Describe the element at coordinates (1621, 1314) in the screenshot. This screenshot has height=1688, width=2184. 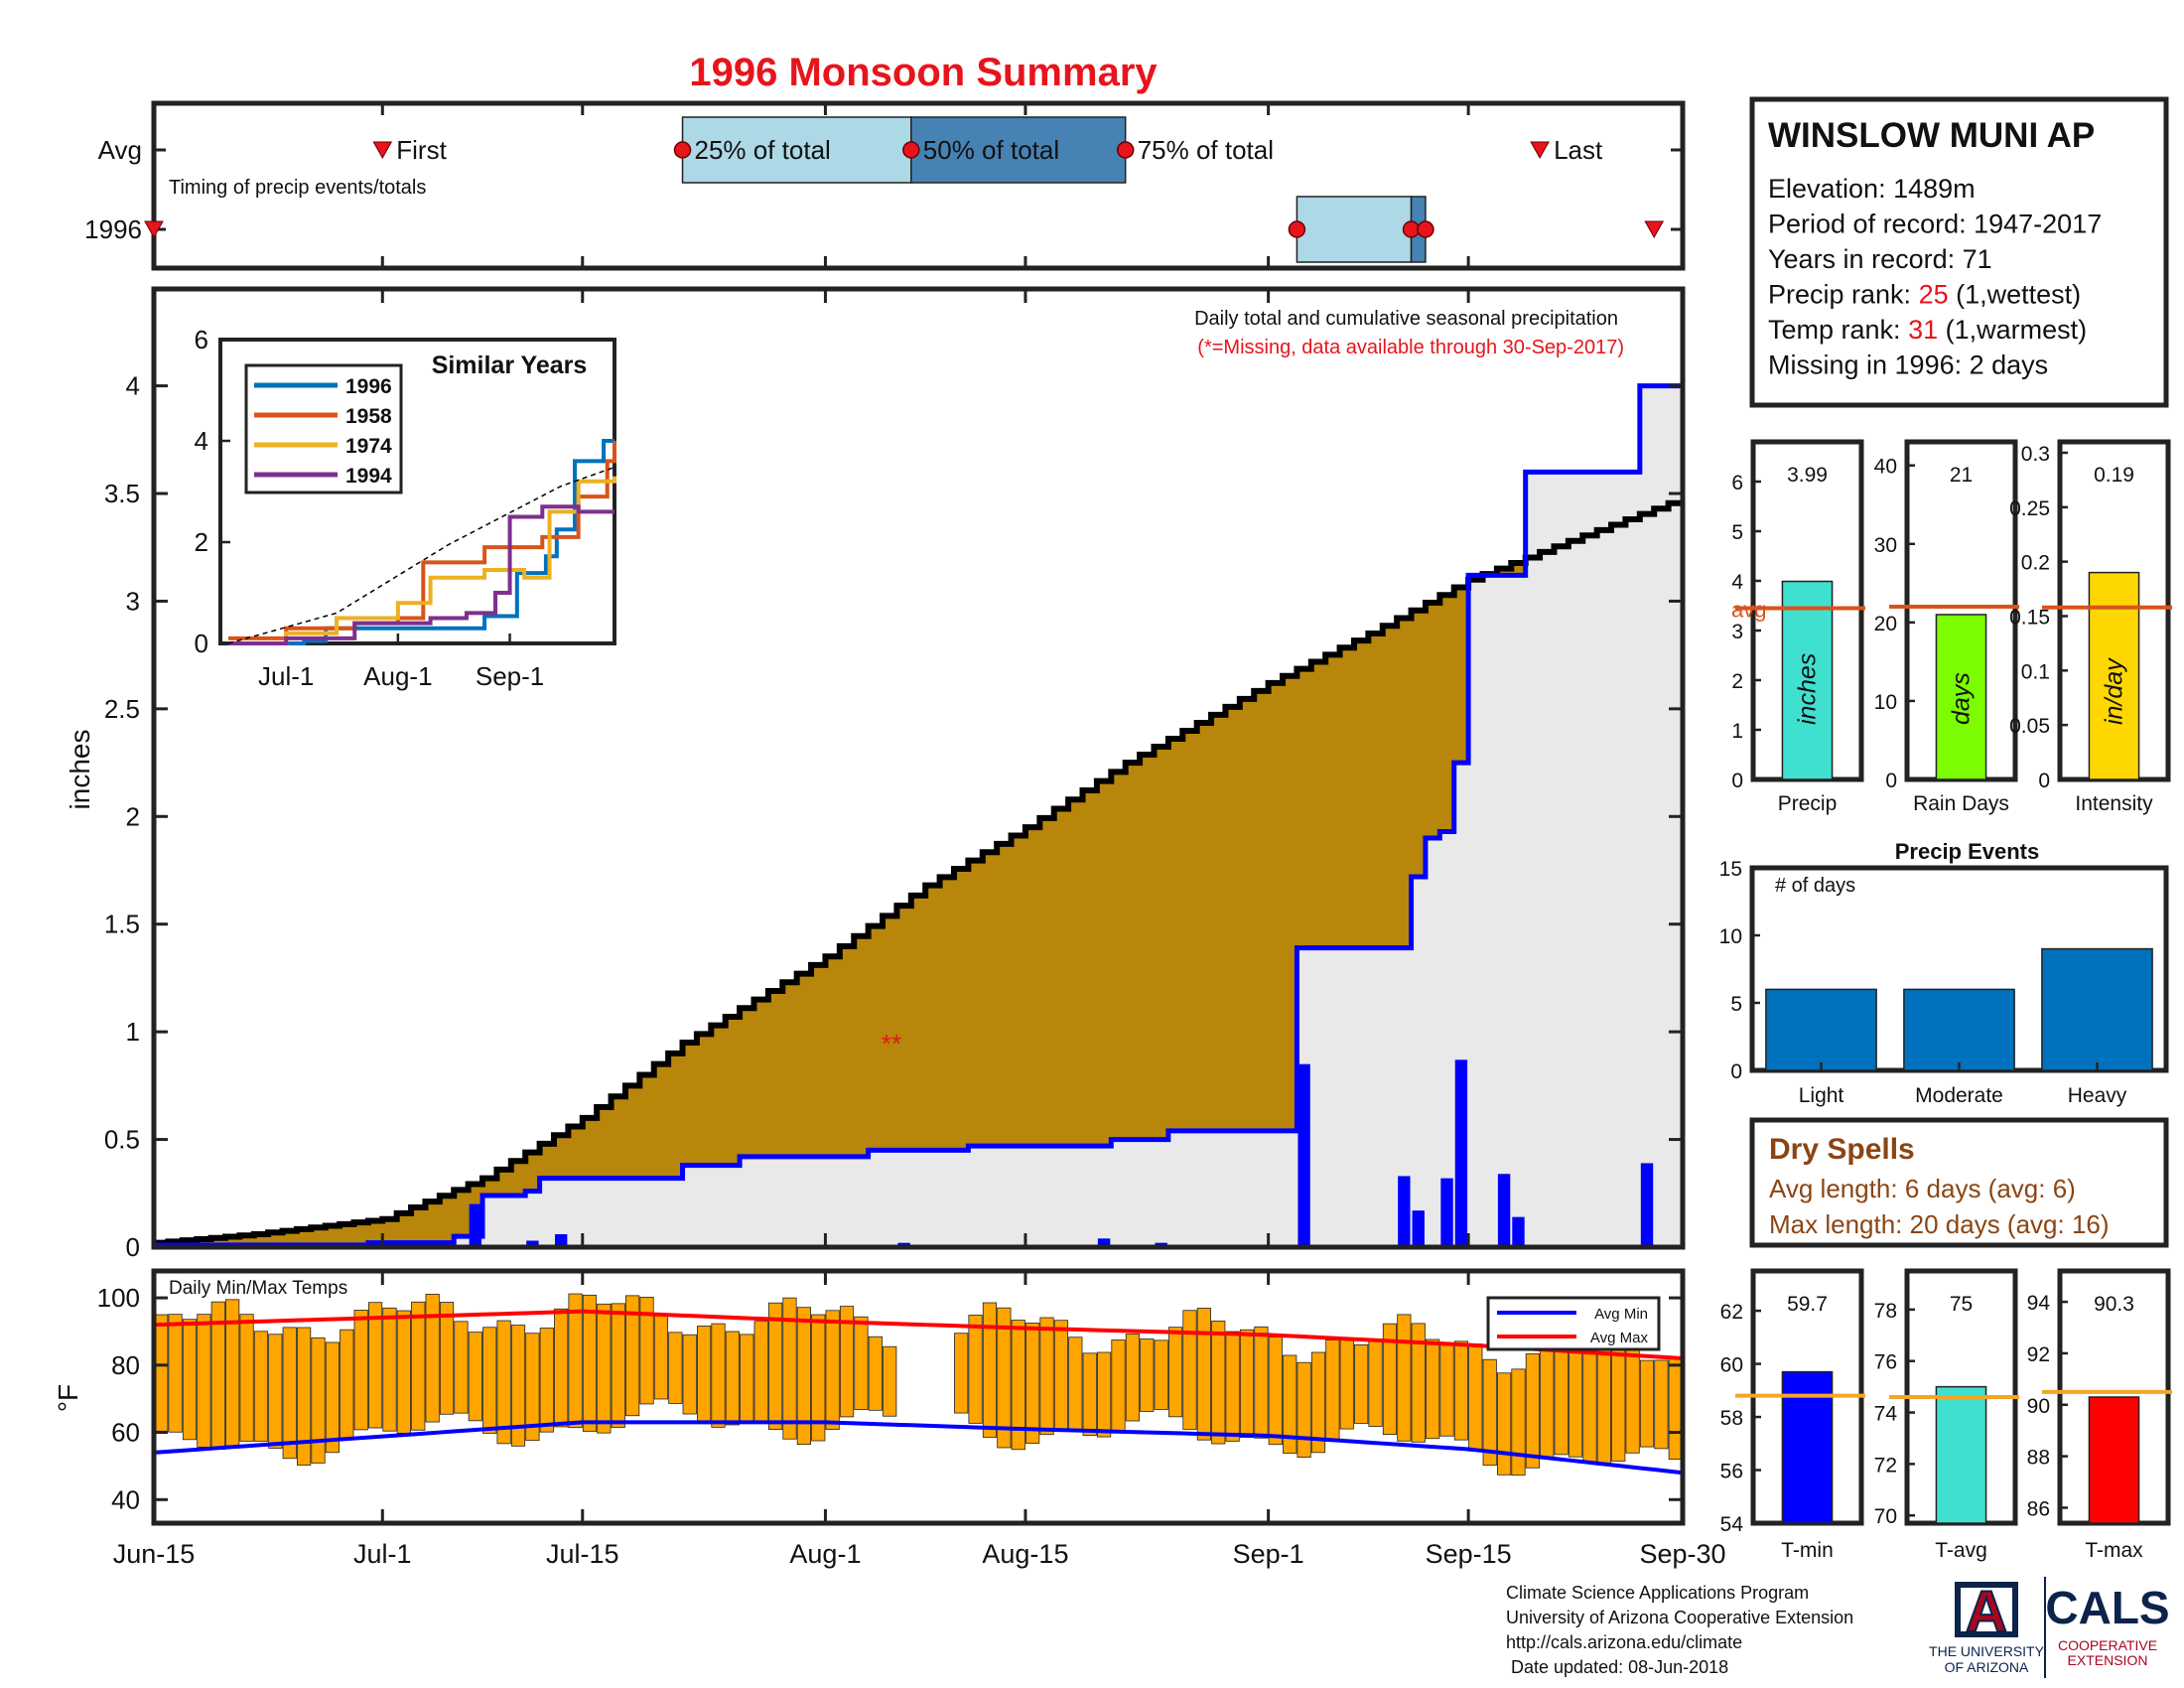
I see `legend-avg-min-label: Avg Min` at that location.